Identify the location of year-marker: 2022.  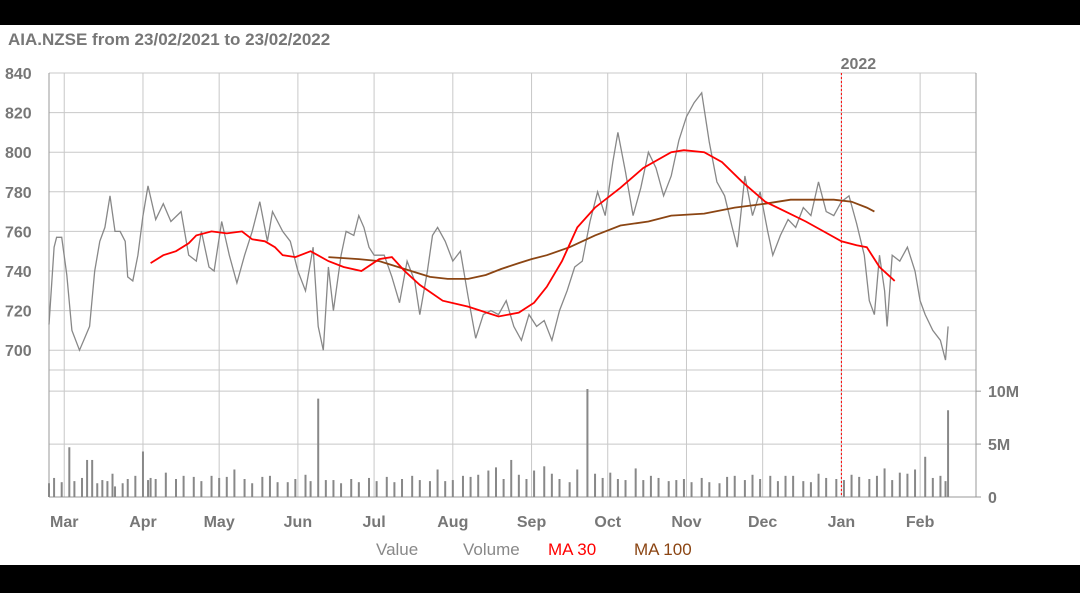
(859, 276).